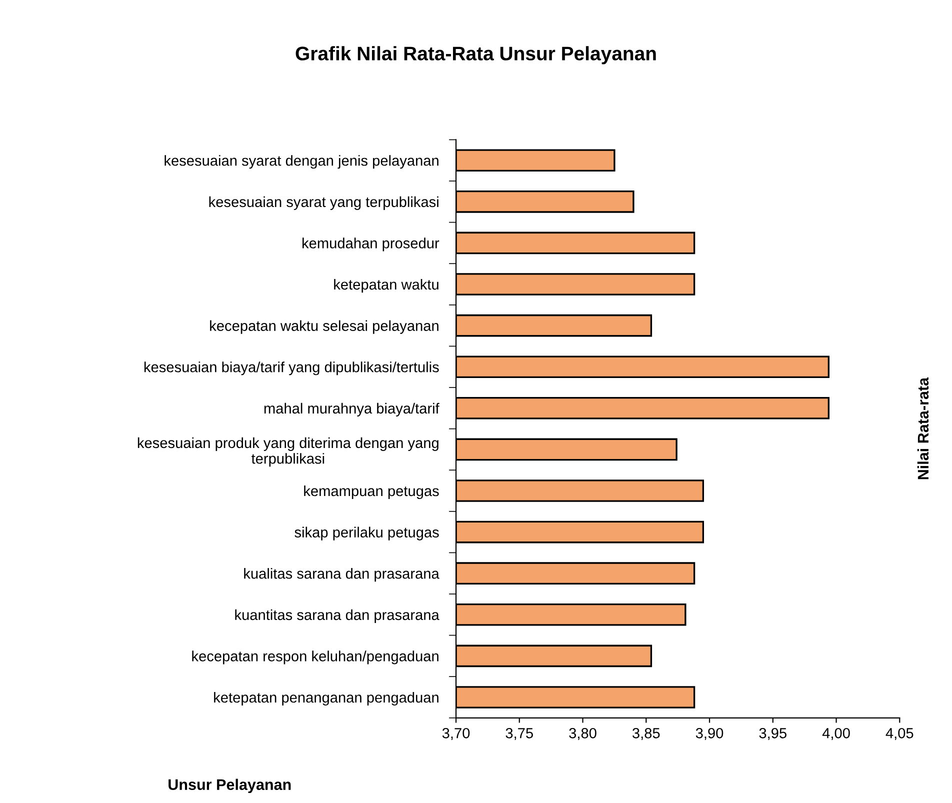 The image size is (952, 803). Describe the element at coordinates (323, 203) in the screenshot. I see `y-tick-label: kesesuaian syarat yang terpublikasi` at that location.